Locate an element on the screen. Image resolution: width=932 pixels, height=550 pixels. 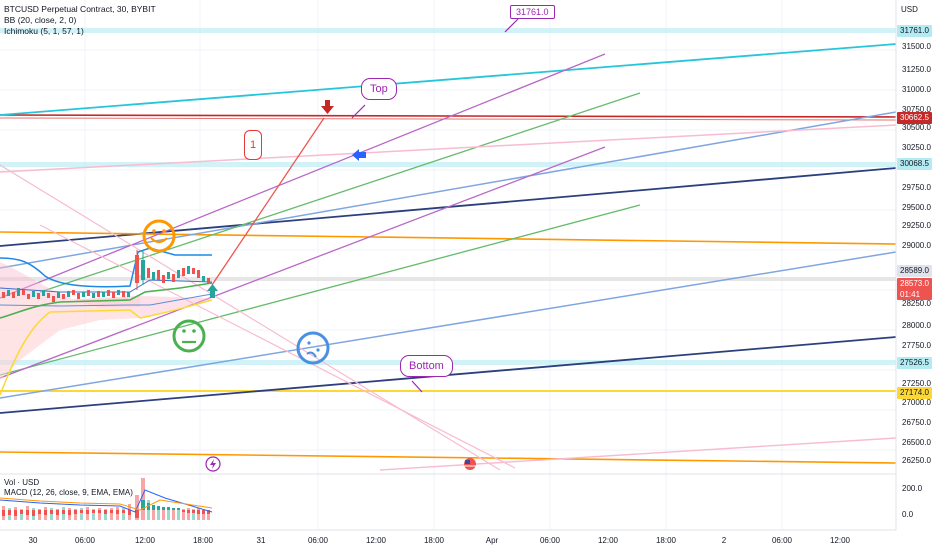
price-level-label-gray: 28589.0 is located at coordinates (914, 271).